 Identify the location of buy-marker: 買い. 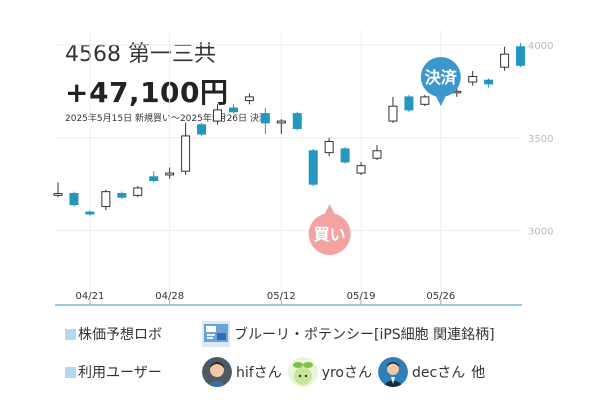
(329, 229).